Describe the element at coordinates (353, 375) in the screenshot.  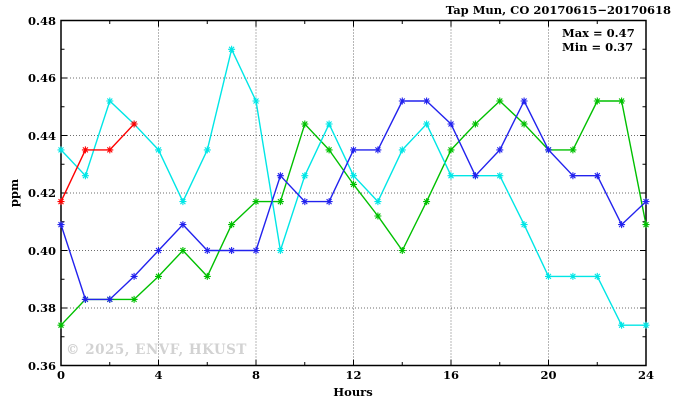
I see `x-tick-label: 12` at that location.